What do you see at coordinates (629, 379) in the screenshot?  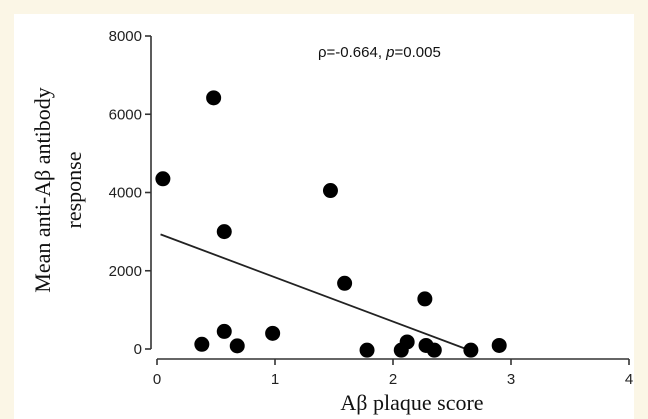 I see `x-tick-label: 4` at bounding box center [629, 379].